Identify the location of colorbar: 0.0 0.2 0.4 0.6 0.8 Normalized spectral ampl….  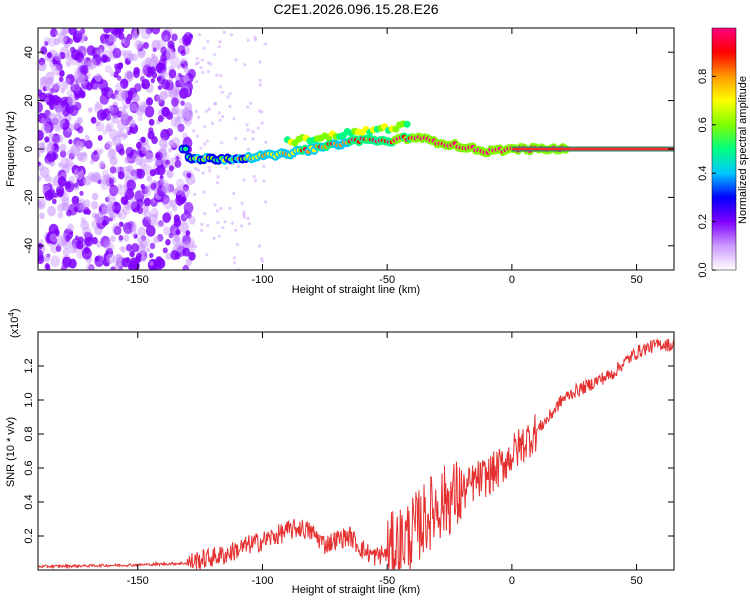
(723, 152).